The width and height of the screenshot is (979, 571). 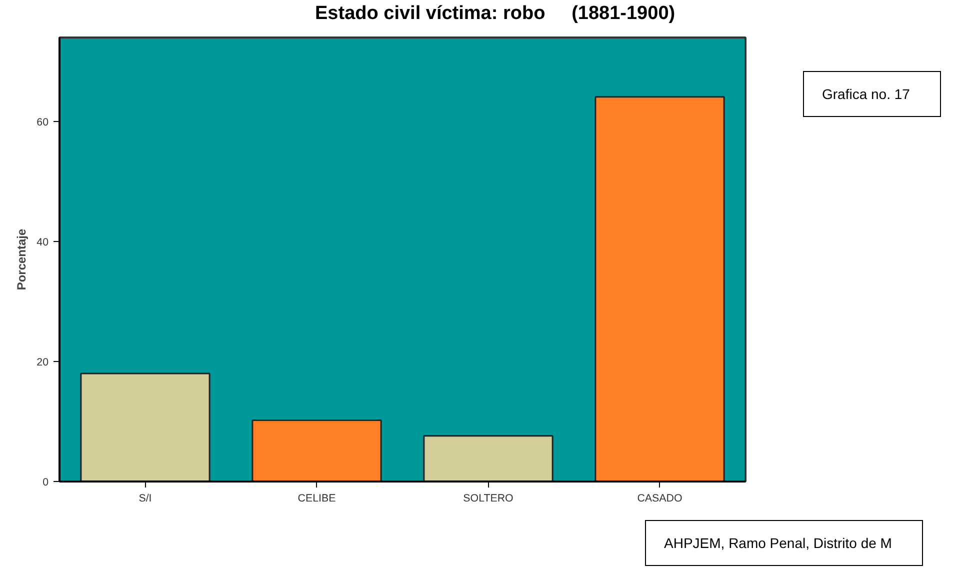 I want to click on y-tick-label: 40, so click(x=42, y=242).